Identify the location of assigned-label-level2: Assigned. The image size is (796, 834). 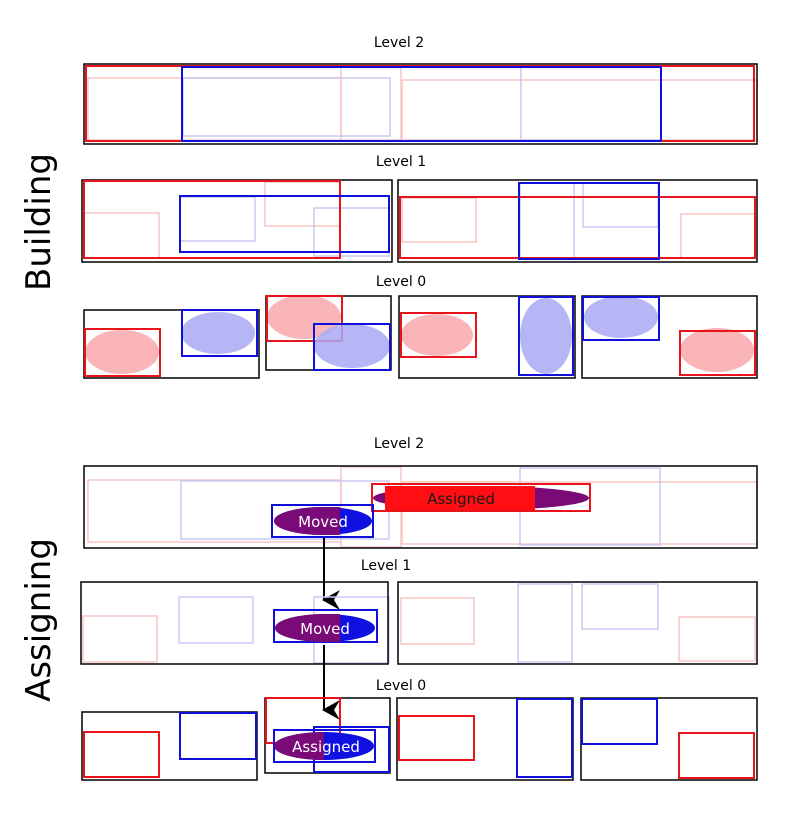
(461, 499).